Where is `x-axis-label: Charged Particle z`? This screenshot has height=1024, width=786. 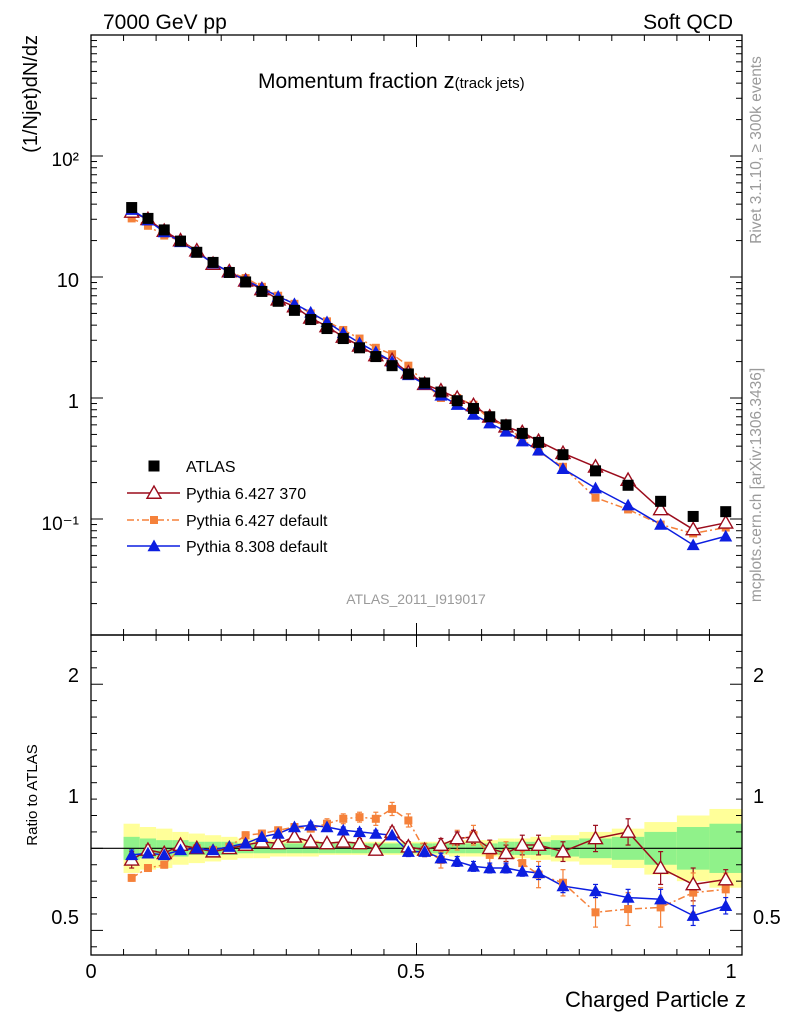 x-axis-label: Charged Particle z is located at coordinates (655, 999).